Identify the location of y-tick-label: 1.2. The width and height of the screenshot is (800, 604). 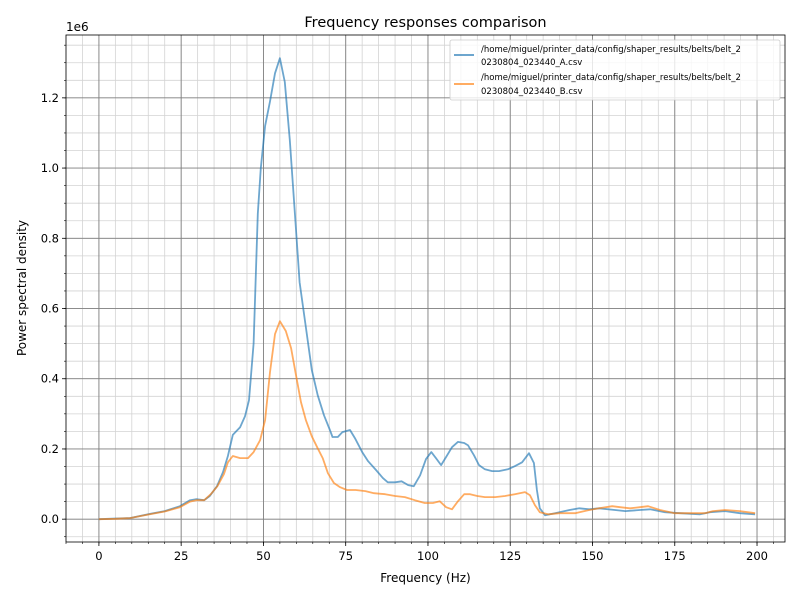
(50, 98).